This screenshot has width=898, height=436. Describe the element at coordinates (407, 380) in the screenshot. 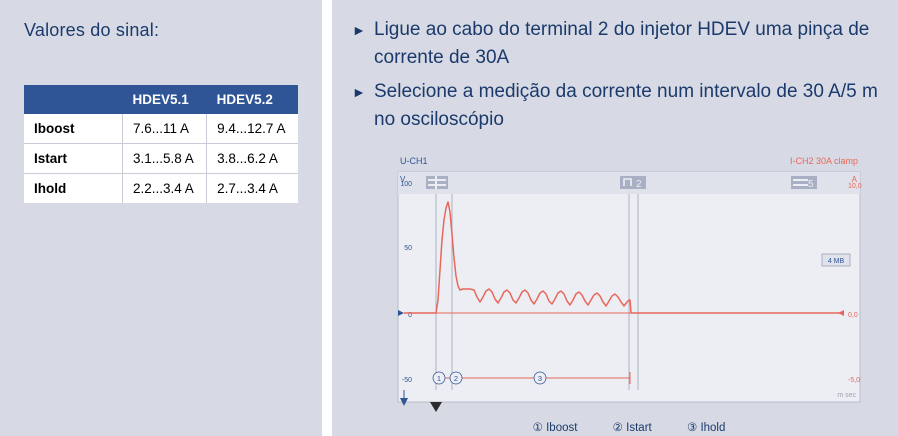

I see `y-tick-minus50: -50` at that location.